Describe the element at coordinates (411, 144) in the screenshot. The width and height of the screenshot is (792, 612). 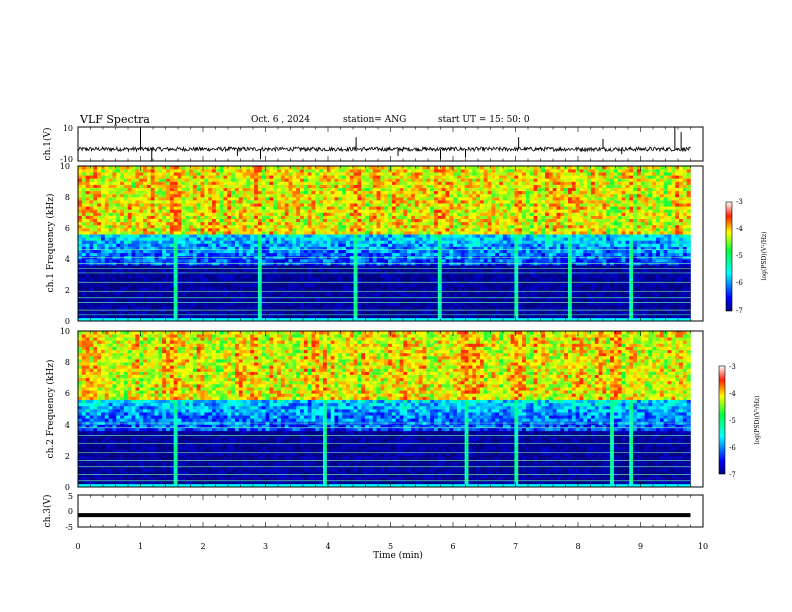
I see `ch1-waveform-spikes` at that location.